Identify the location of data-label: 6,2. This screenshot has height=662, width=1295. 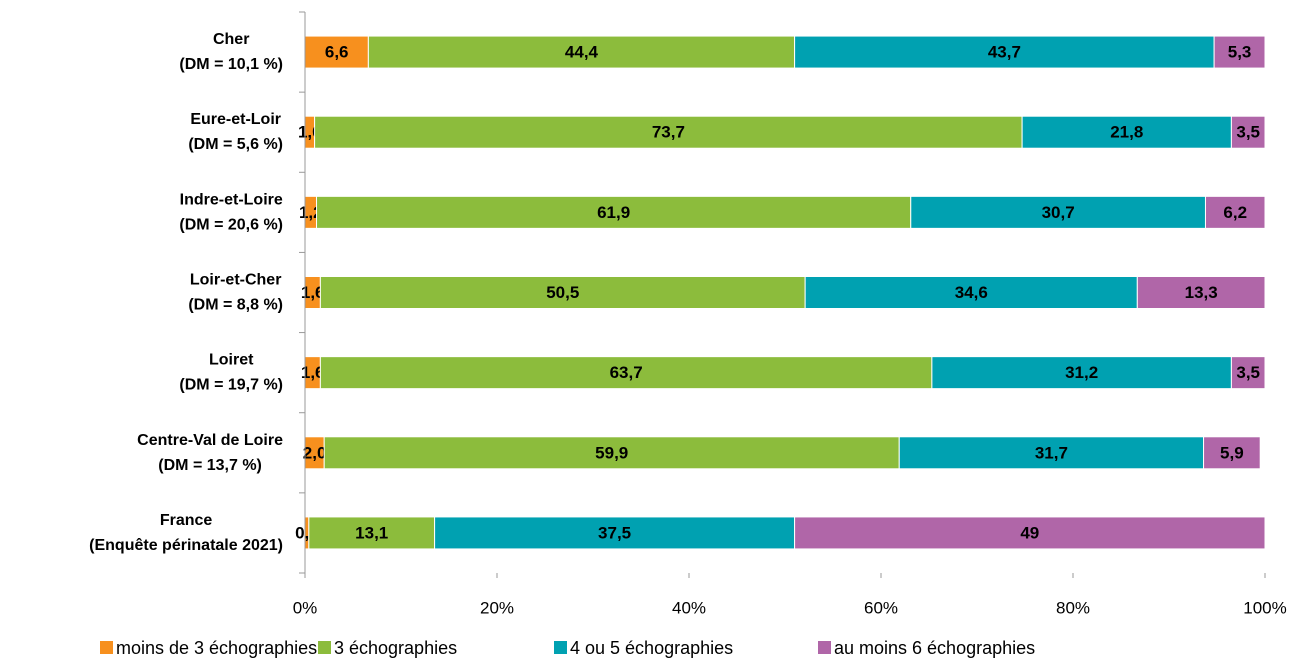
(1235, 212).